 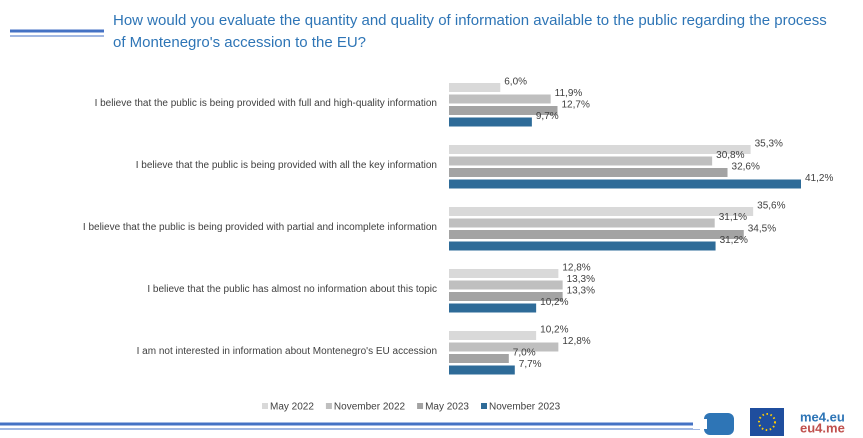 What do you see at coordinates (370, 407) in the screenshot?
I see `legend-label: November 2022` at bounding box center [370, 407].